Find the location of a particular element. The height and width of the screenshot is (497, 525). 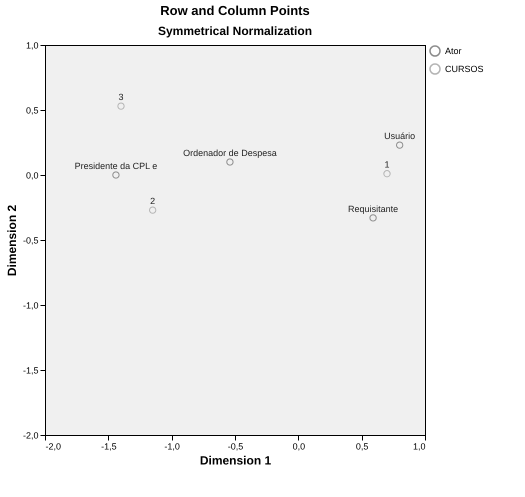

x-tick-label: 0,5 is located at coordinates (362, 447).